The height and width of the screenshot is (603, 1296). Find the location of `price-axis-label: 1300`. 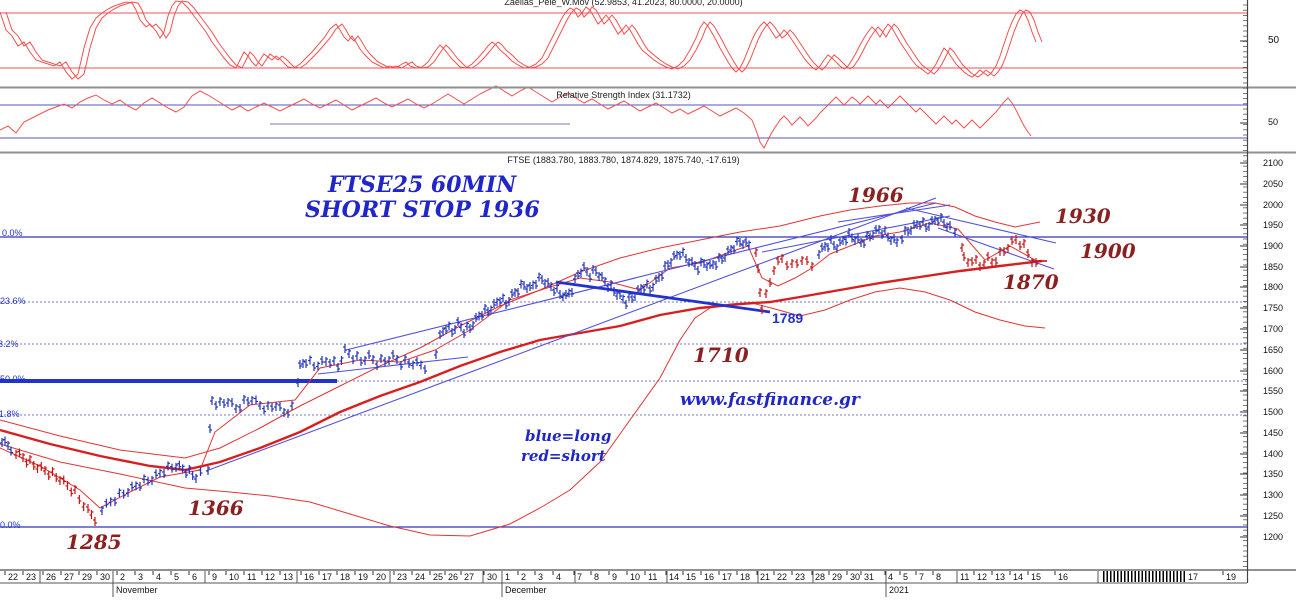

price-axis-label: 1300 is located at coordinates (1273, 495).